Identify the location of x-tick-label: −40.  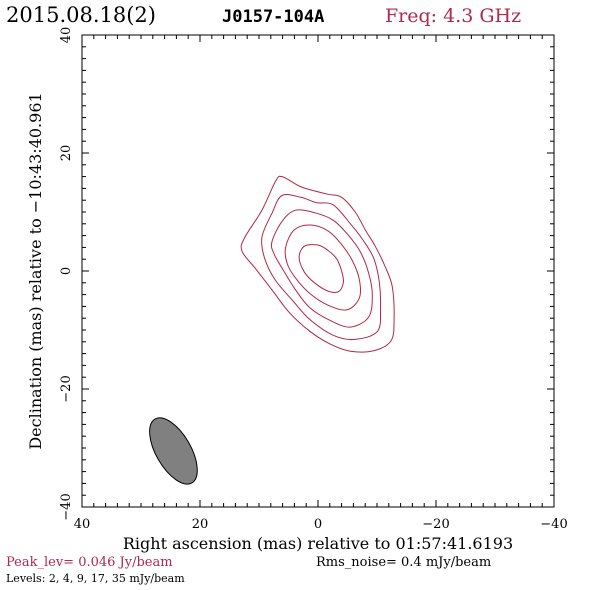
(553, 524).